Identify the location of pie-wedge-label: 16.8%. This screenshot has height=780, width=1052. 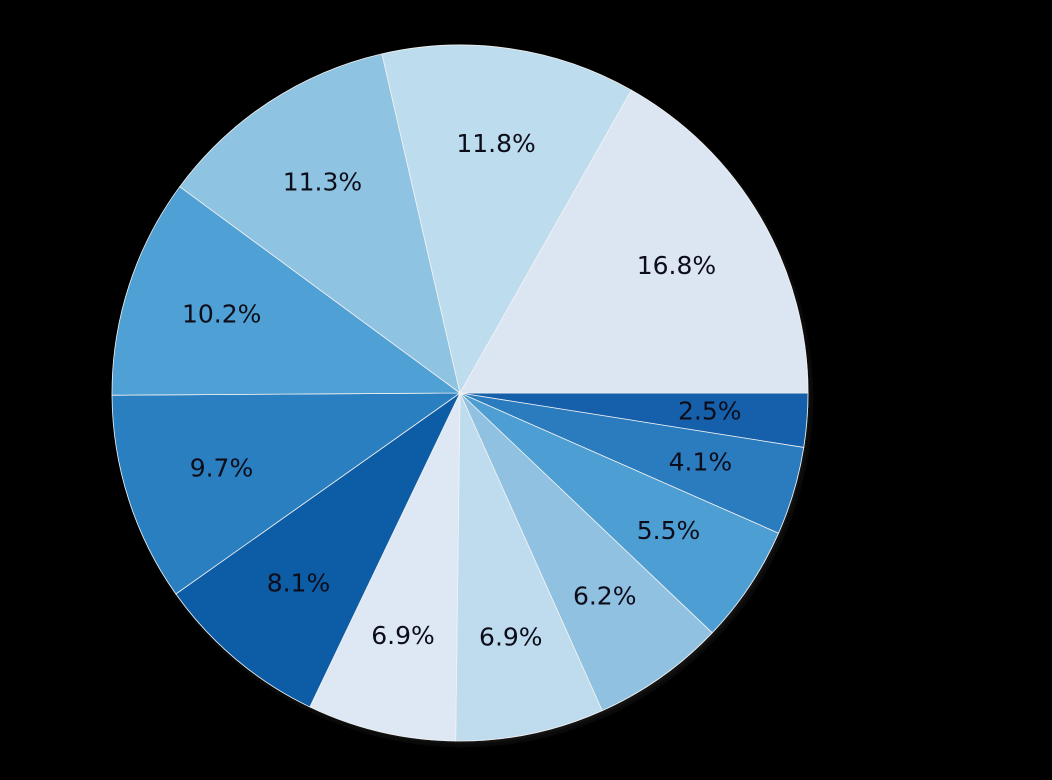
(676, 265).